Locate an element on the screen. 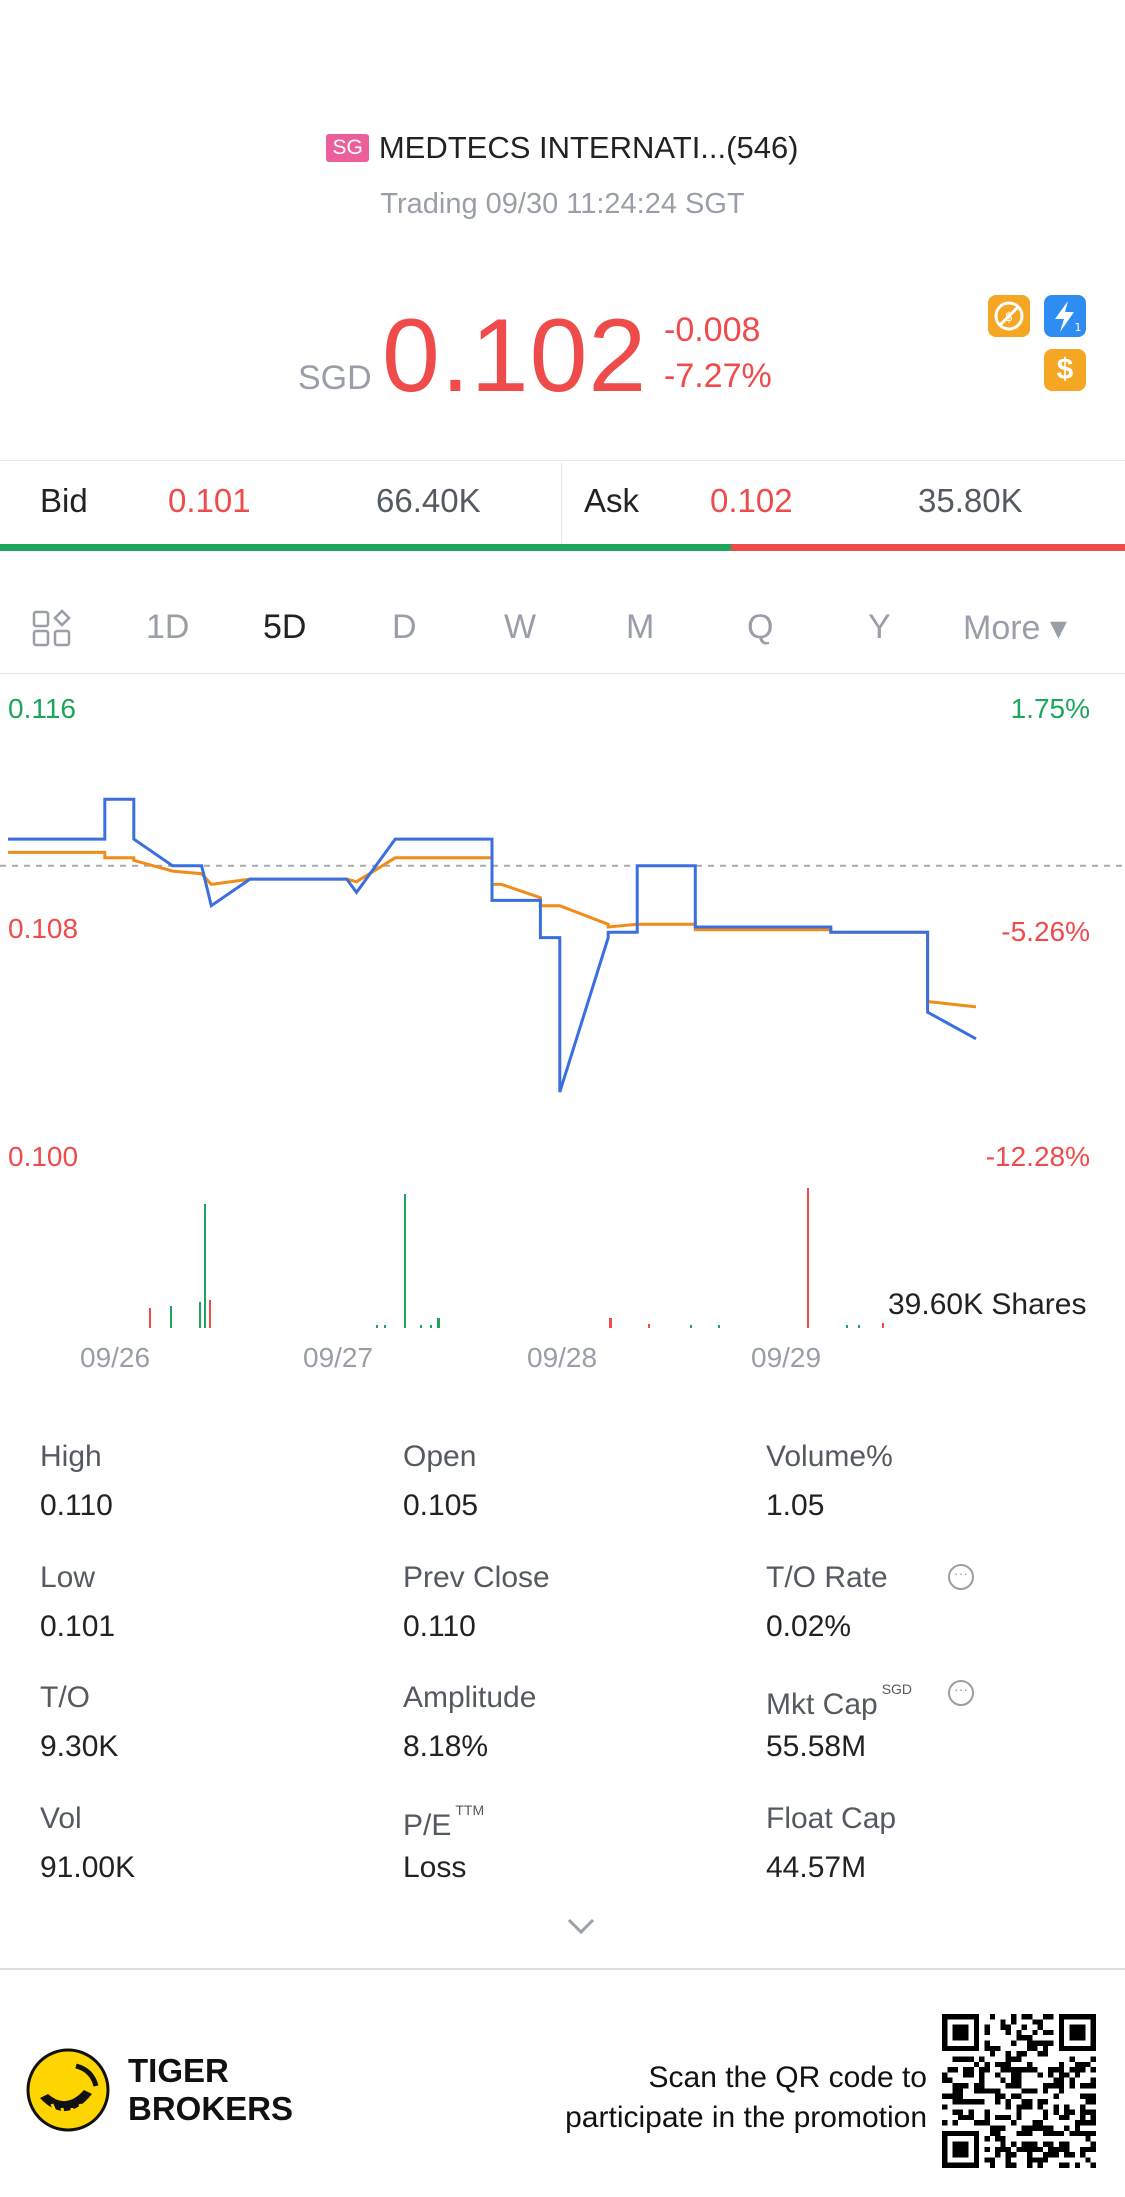 This screenshot has height=2197, width=1125. tab-more: More ▾ is located at coordinates (1015, 628).